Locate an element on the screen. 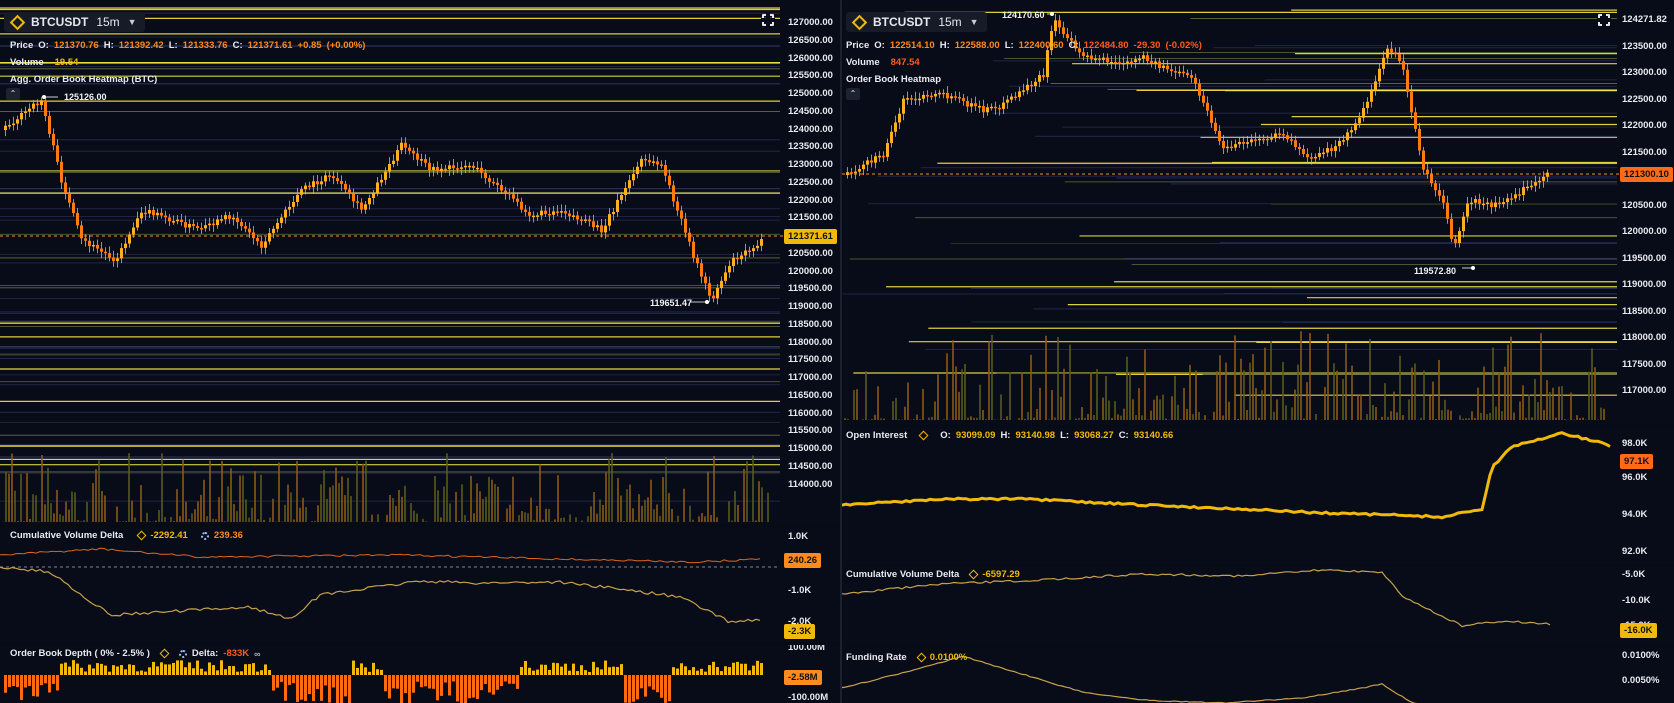  right-fr-chart is located at coordinates (1258, 675).